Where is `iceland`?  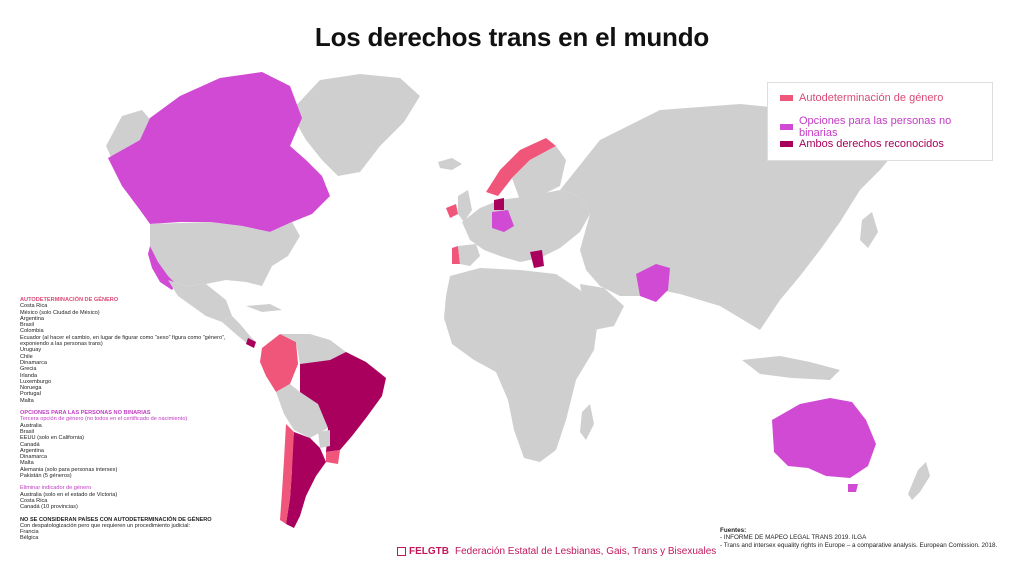
iceland is located at coordinates (450, 164).